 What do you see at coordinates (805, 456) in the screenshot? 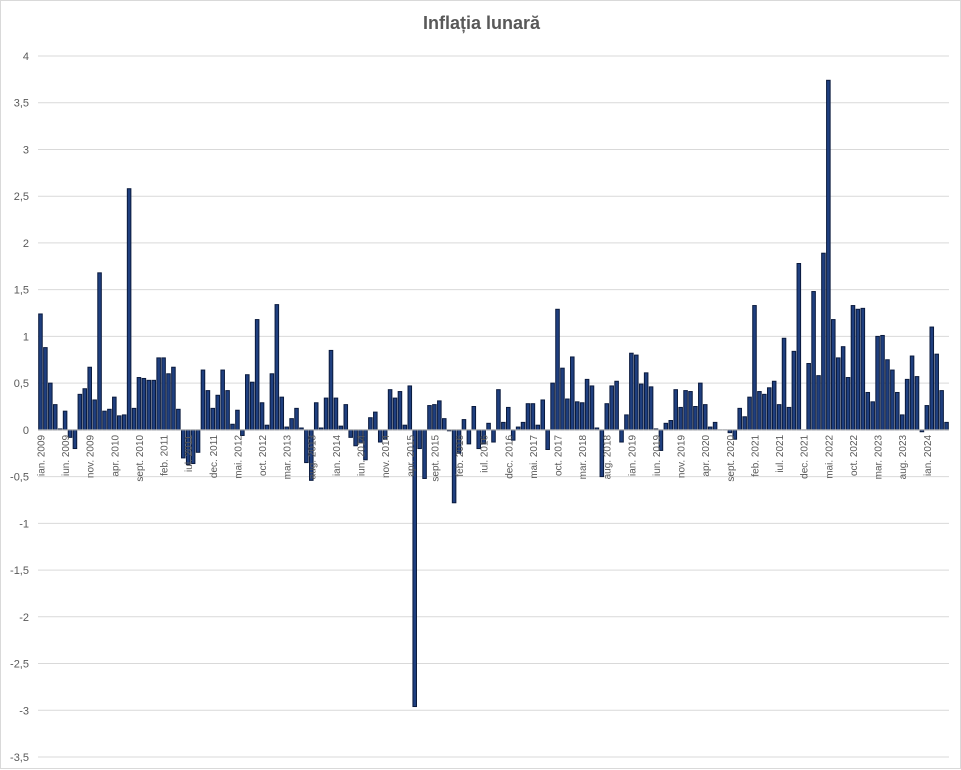
I see `x-tick-label: dec. 2021` at bounding box center [805, 456].